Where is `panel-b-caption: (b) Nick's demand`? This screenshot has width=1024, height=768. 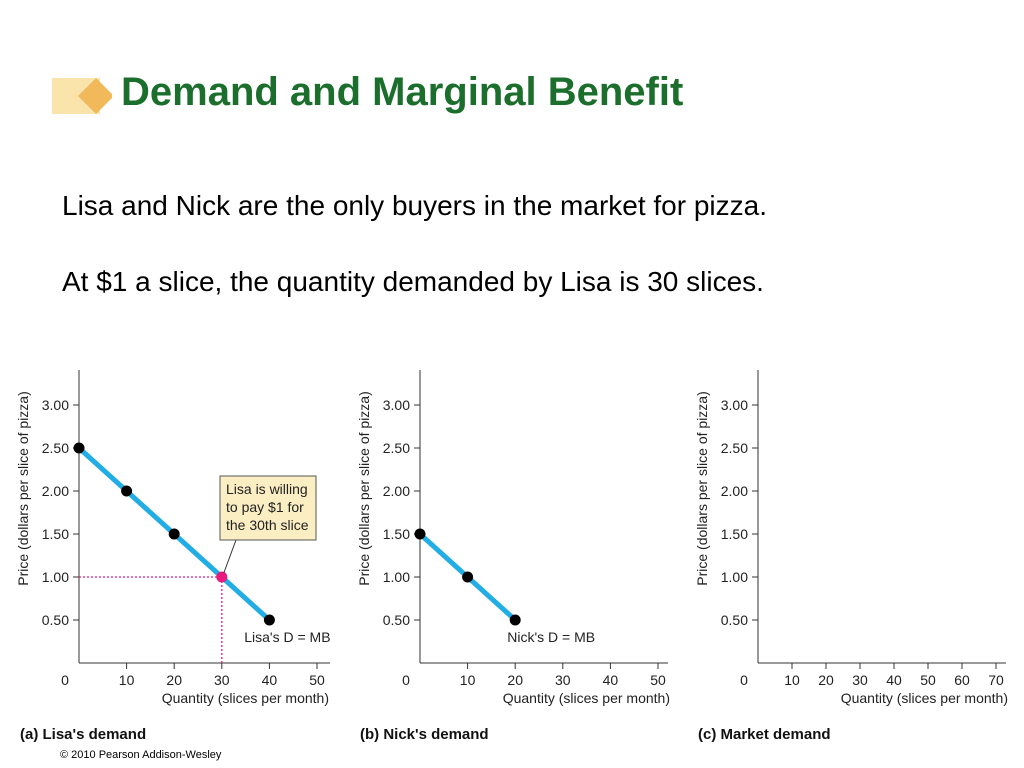 panel-b-caption: (b) Nick's demand is located at coordinates (424, 734).